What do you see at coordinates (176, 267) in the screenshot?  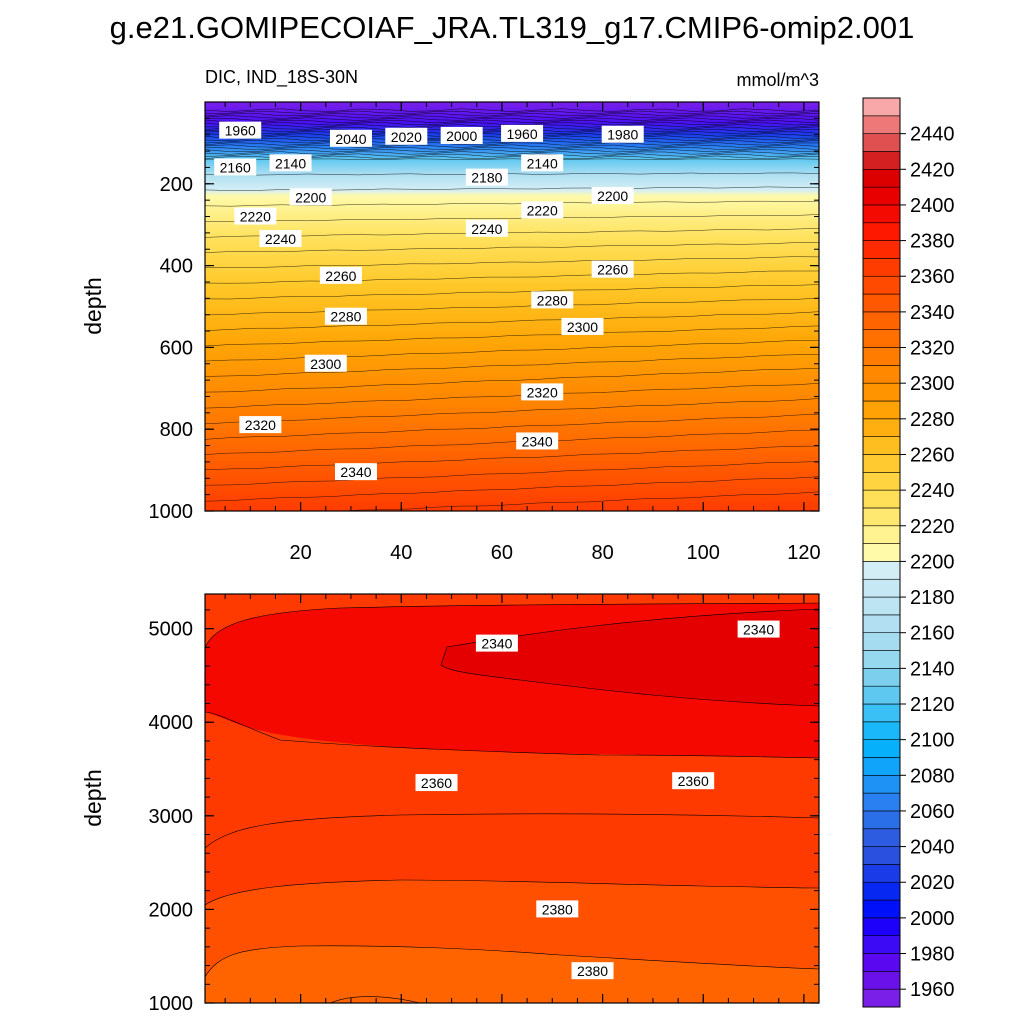 I see `upper-ytick-label: 400` at bounding box center [176, 267].